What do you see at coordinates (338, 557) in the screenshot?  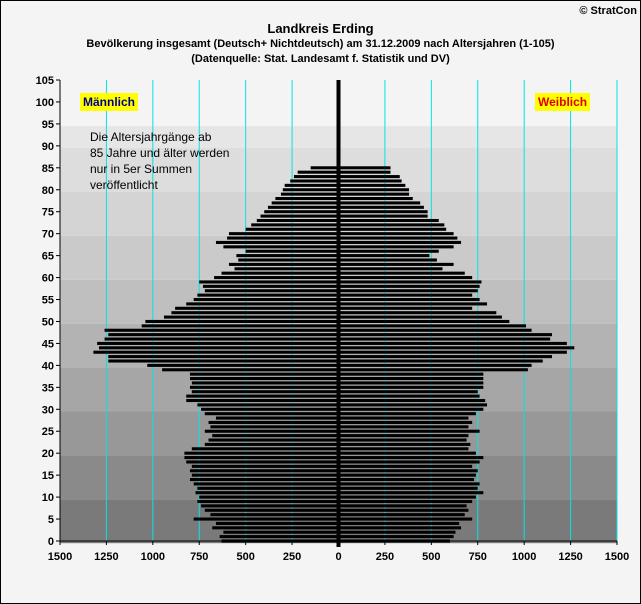 I see `x-tick-label: 0` at bounding box center [338, 557].